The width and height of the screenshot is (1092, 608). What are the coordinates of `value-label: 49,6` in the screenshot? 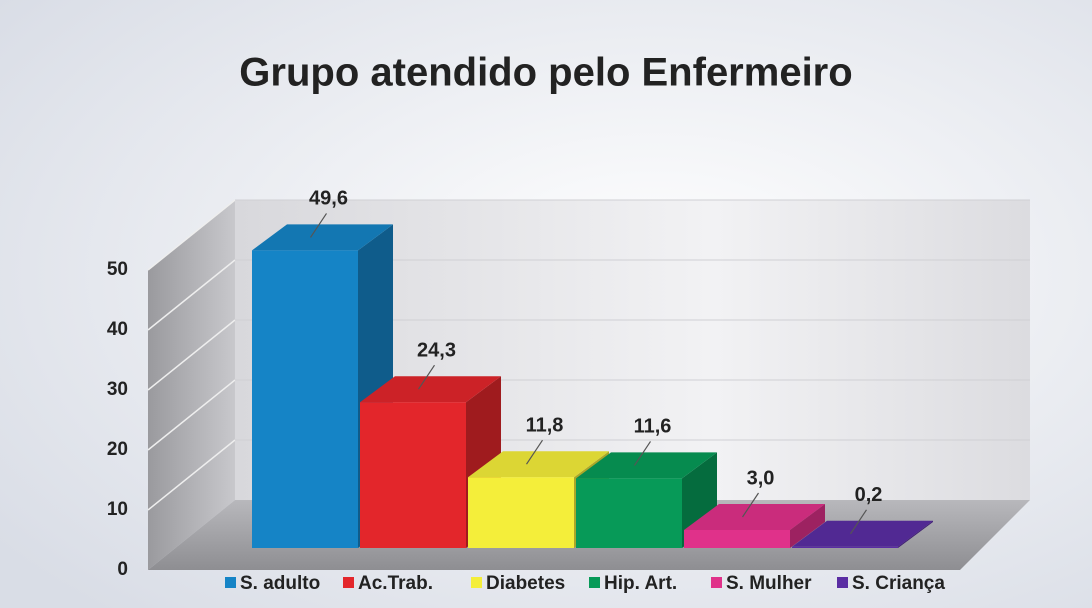 It's located at (328, 199).